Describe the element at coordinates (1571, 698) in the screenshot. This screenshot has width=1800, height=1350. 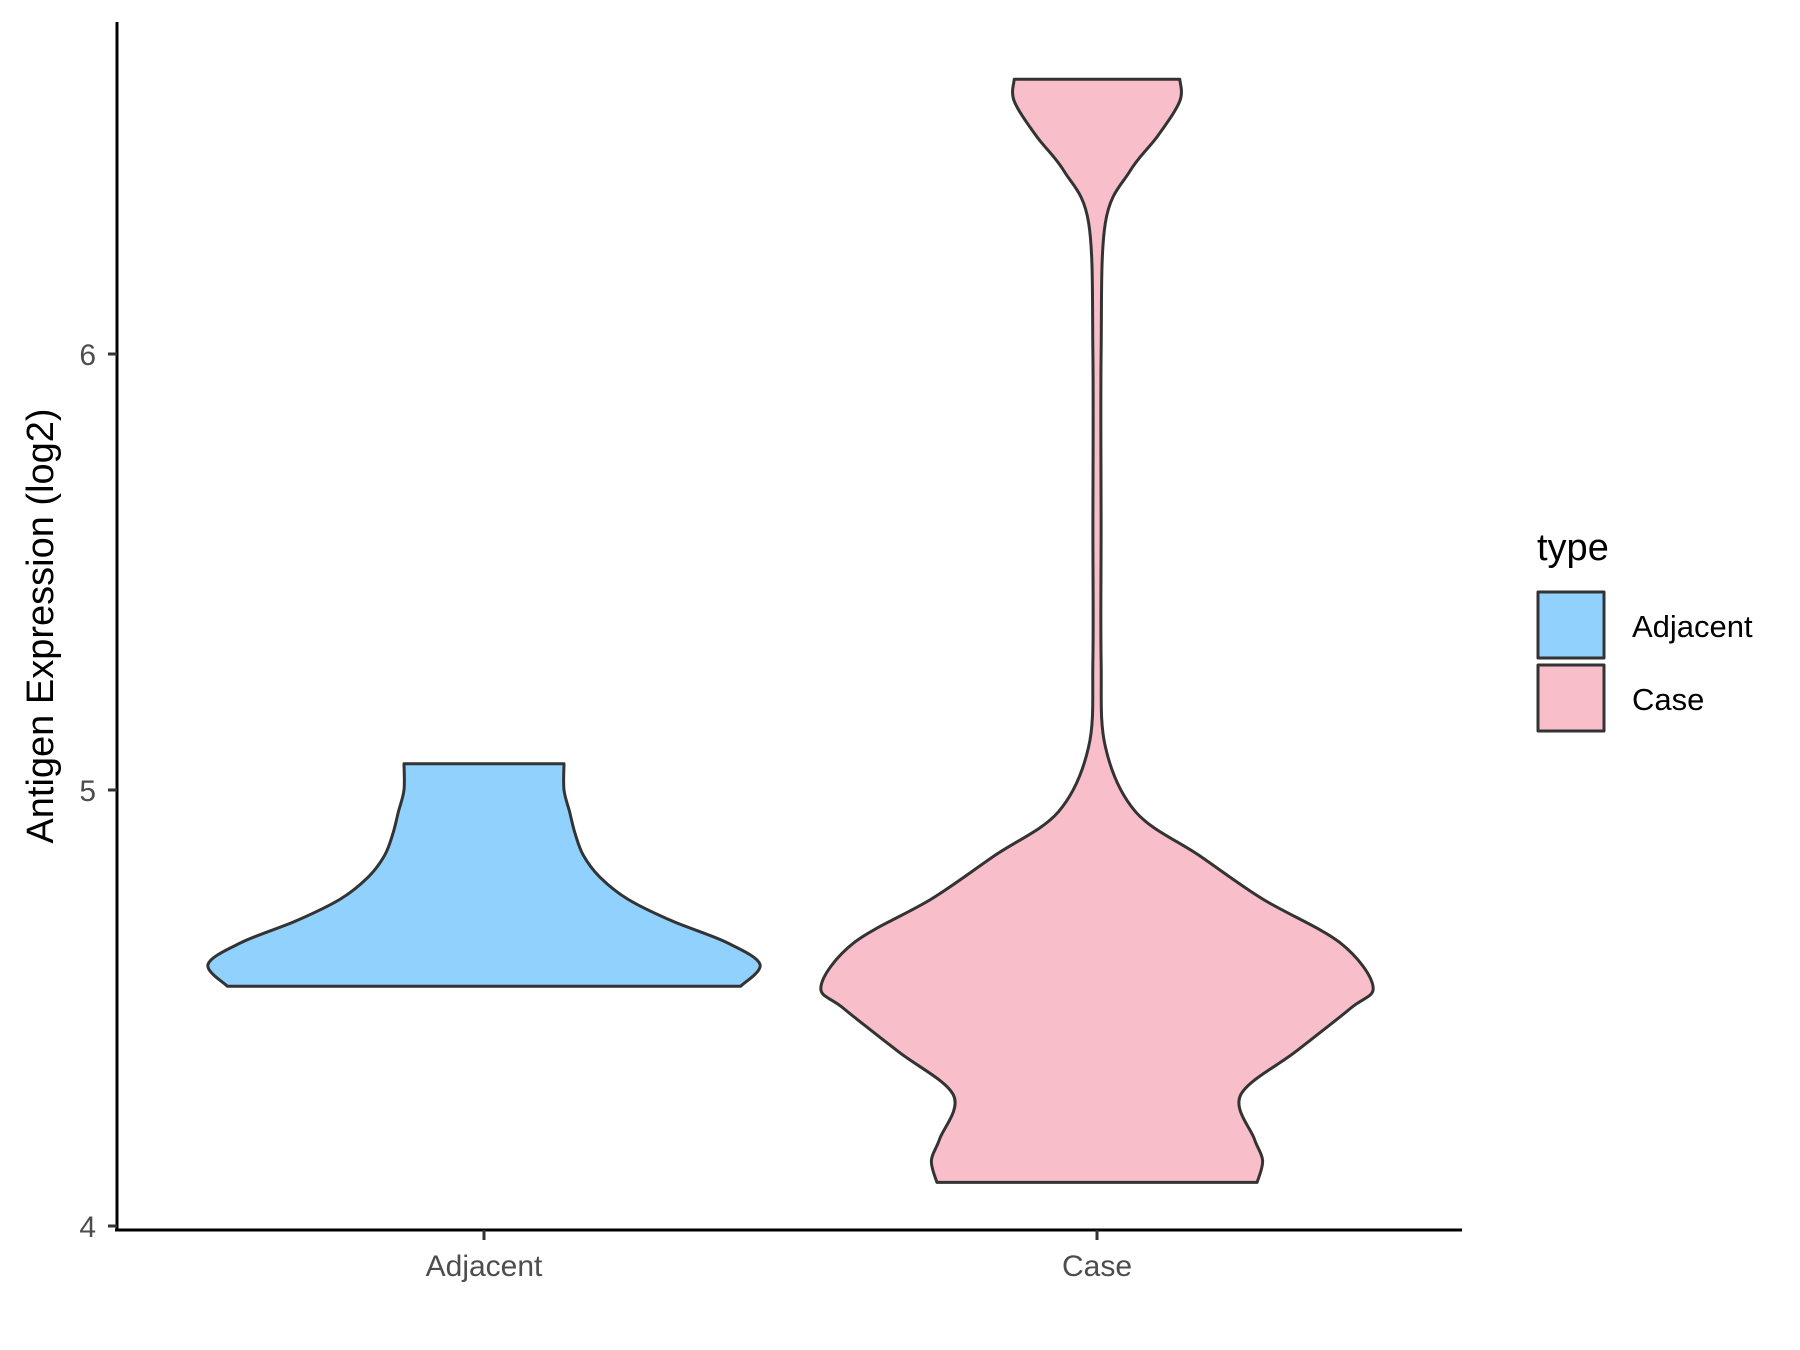
I see `legend-key-case` at that location.